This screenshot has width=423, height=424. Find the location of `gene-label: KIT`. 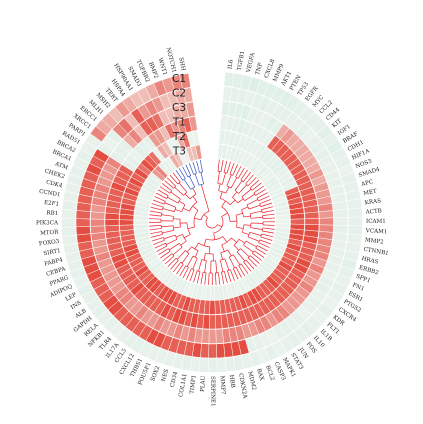

gene-label: KIT is located at coordinates (337, 123).